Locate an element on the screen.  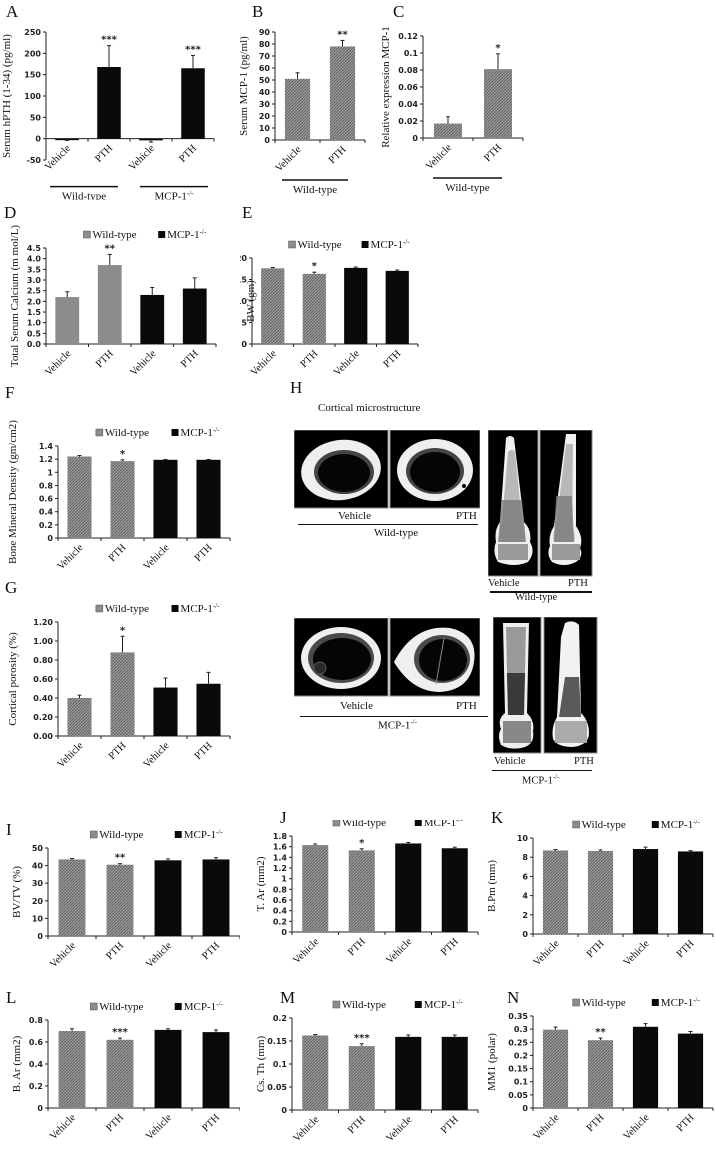
h-mcp-long-vehicle-label: Vehicle is located at coordinates (510, 761).